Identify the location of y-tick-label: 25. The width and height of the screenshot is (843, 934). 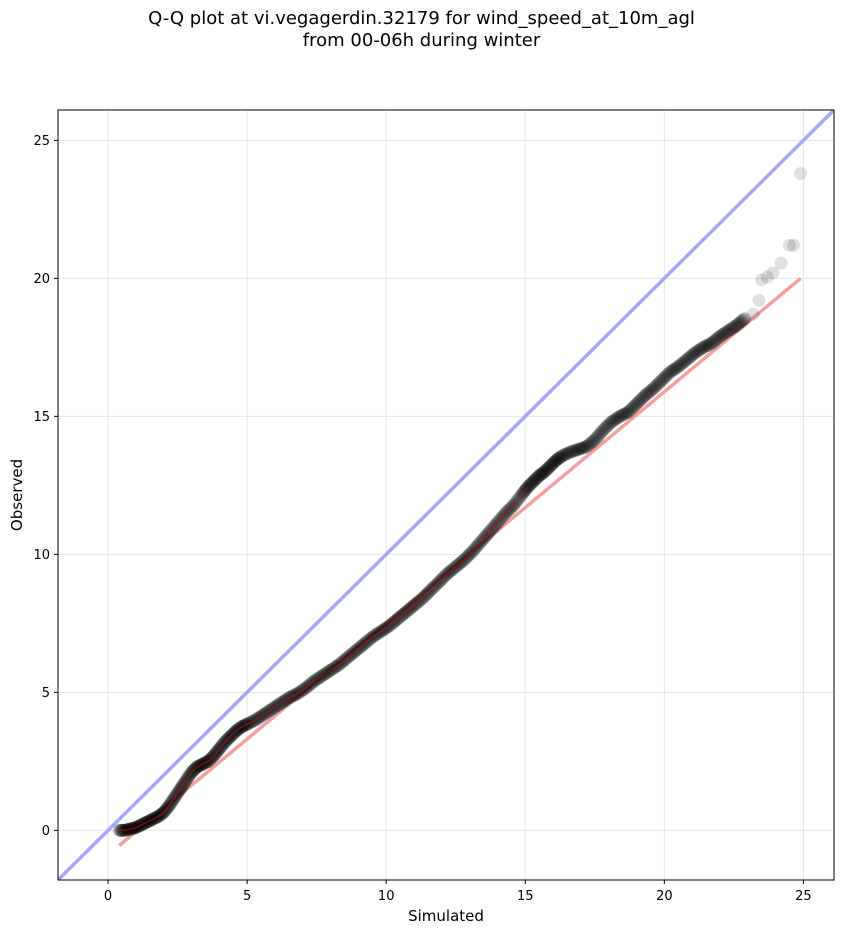
(41, 141).